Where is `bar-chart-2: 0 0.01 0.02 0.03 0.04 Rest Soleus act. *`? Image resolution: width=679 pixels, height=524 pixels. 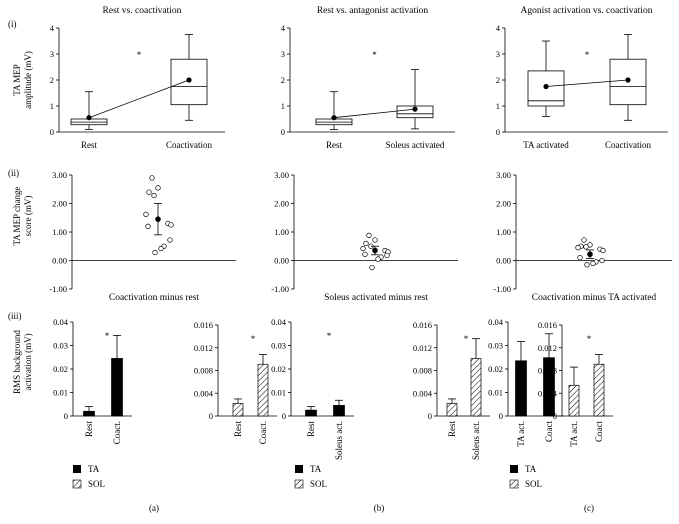 bar-chart-2: 0 0.01 0.02 0.03 0.04 Rest Soleus act. * is located at coordinates (312, 388).